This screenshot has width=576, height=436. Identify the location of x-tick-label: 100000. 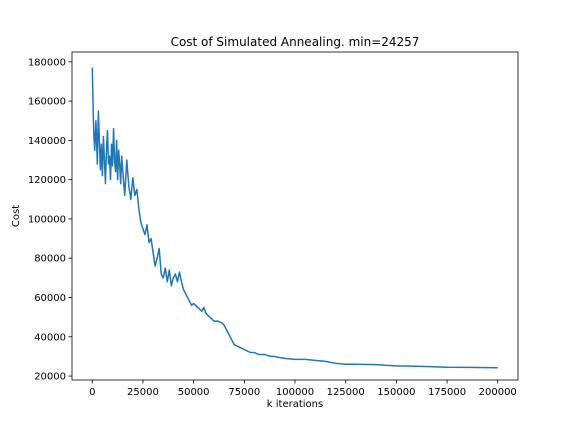
(295, 392).